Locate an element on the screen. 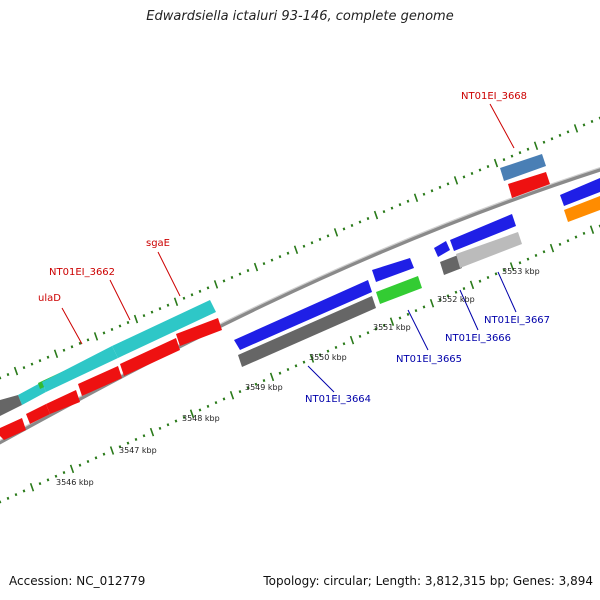  gene-label-3664: NT01EI_3664 is located at coordinates (338, 399).